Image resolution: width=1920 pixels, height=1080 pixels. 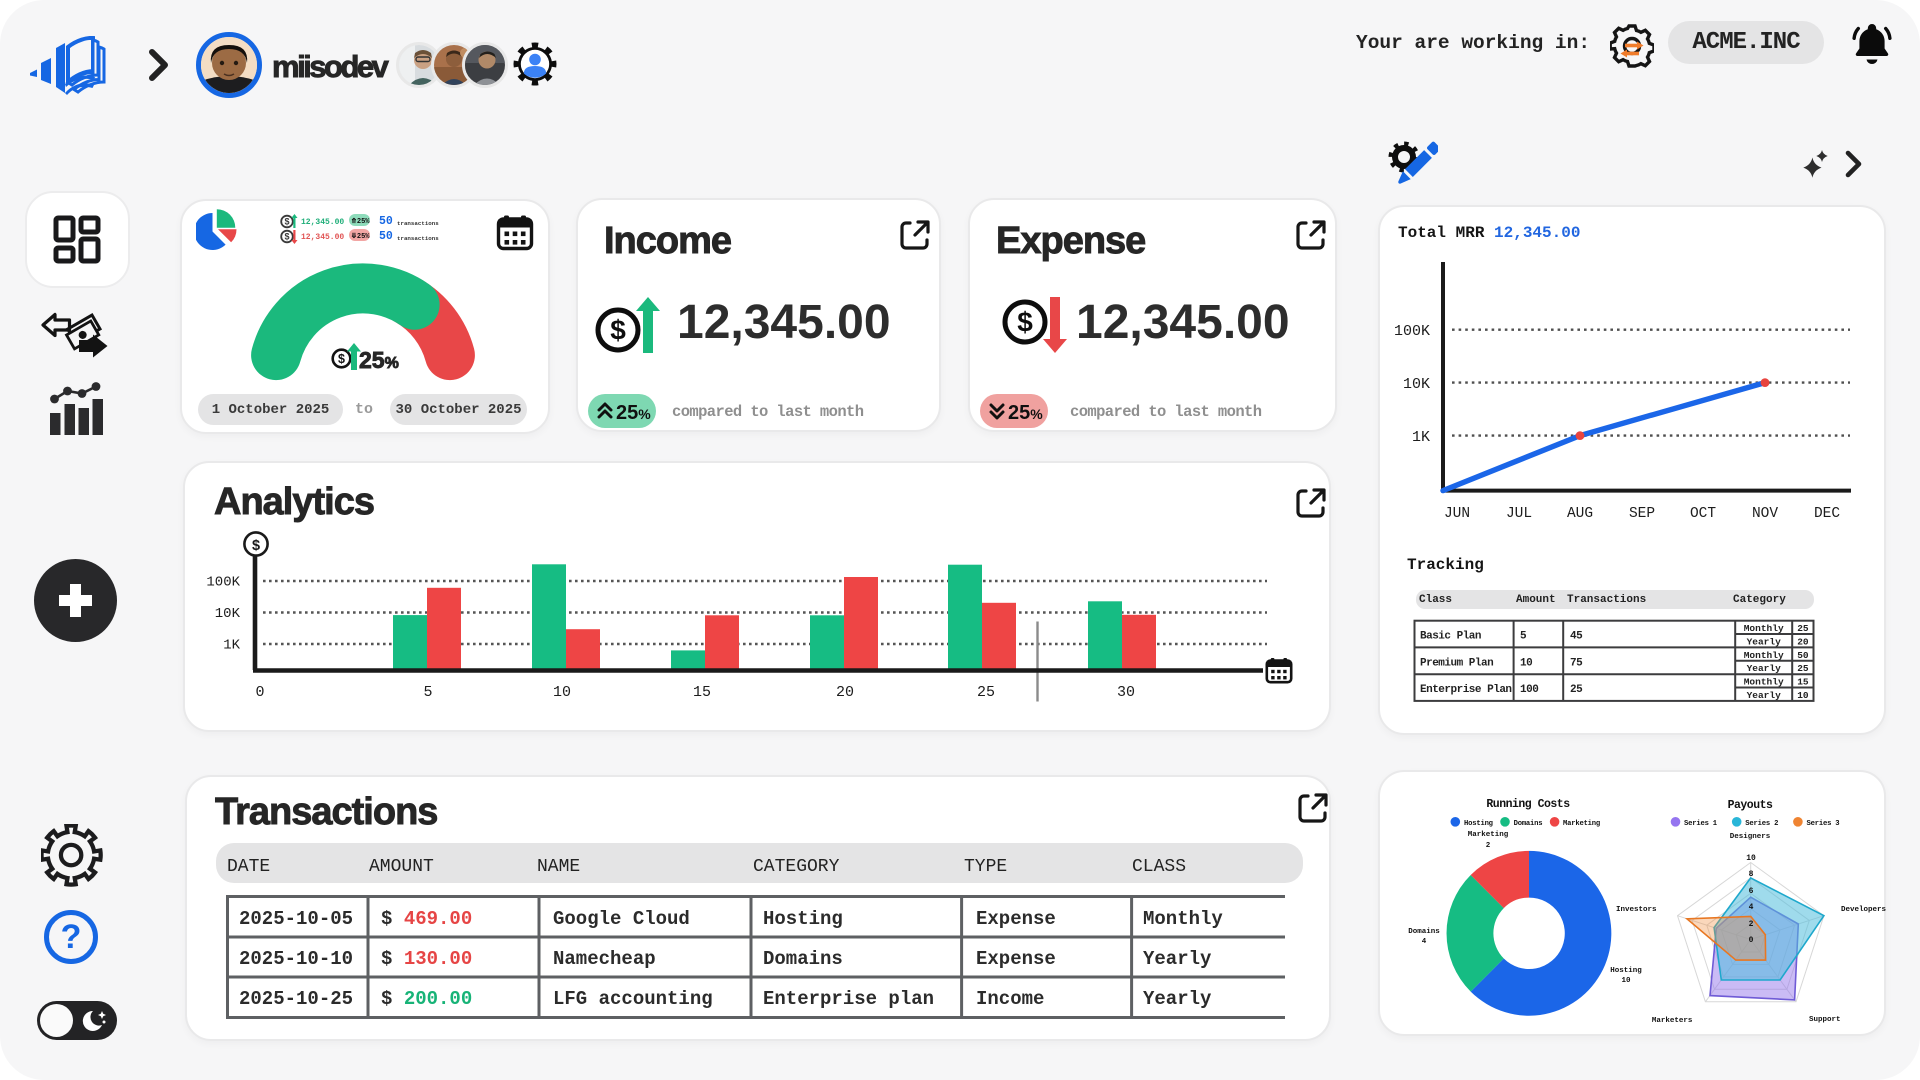 I want to click on svg-text: Marketers, so click(x=1672, y=1021).